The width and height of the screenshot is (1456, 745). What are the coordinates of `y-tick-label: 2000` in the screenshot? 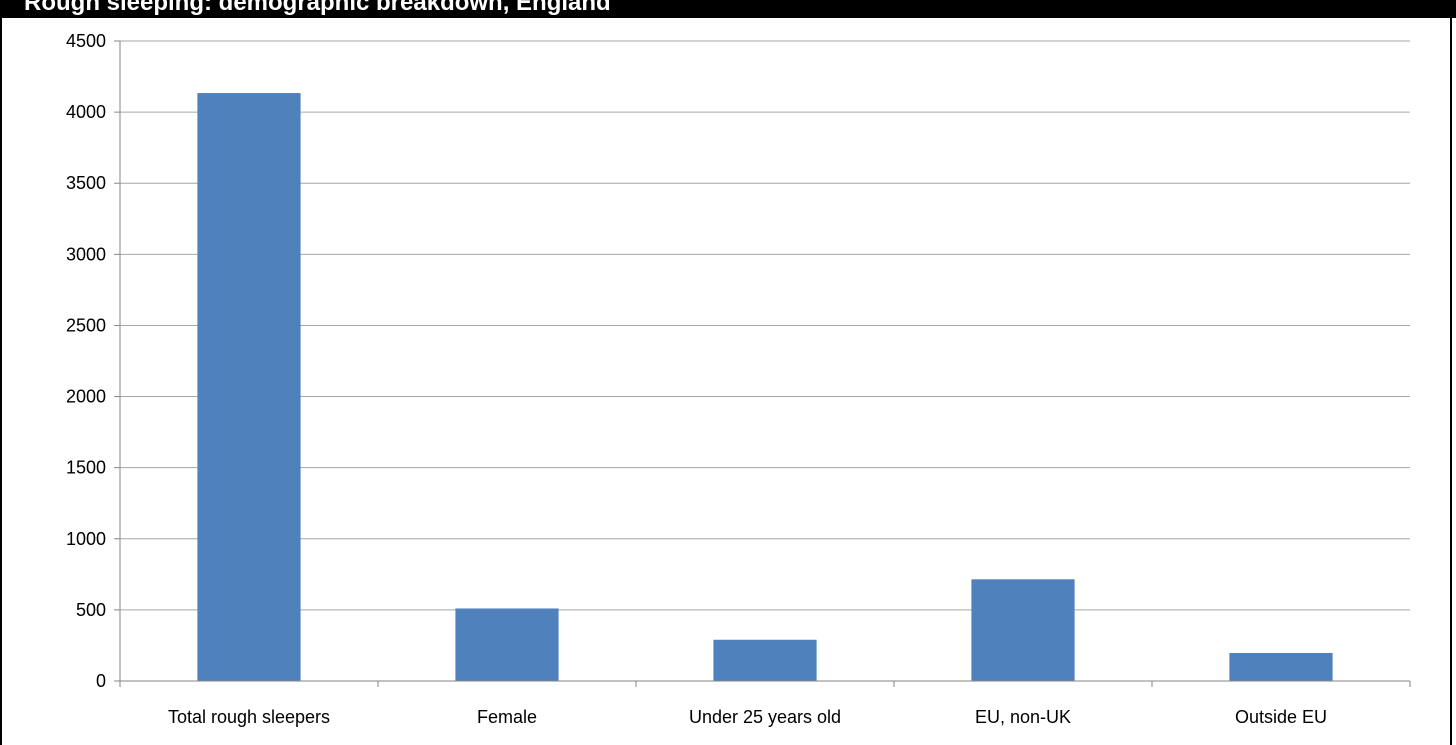 It's located at (86, 397).